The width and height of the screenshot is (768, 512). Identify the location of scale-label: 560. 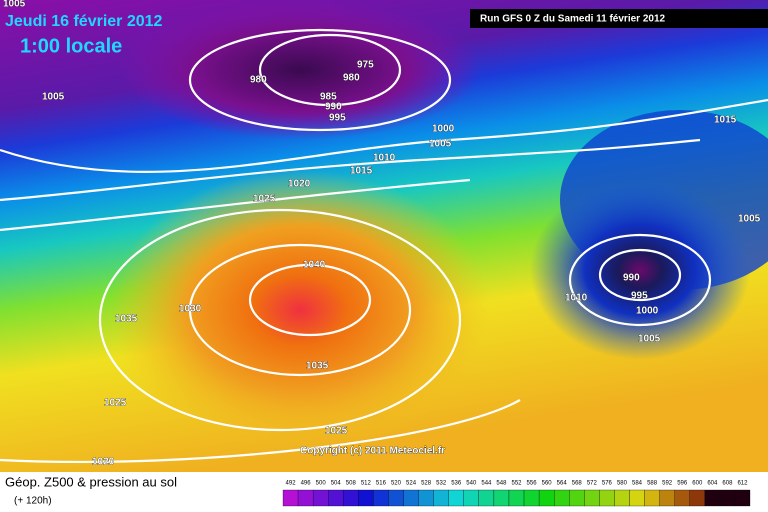
(547, 484).